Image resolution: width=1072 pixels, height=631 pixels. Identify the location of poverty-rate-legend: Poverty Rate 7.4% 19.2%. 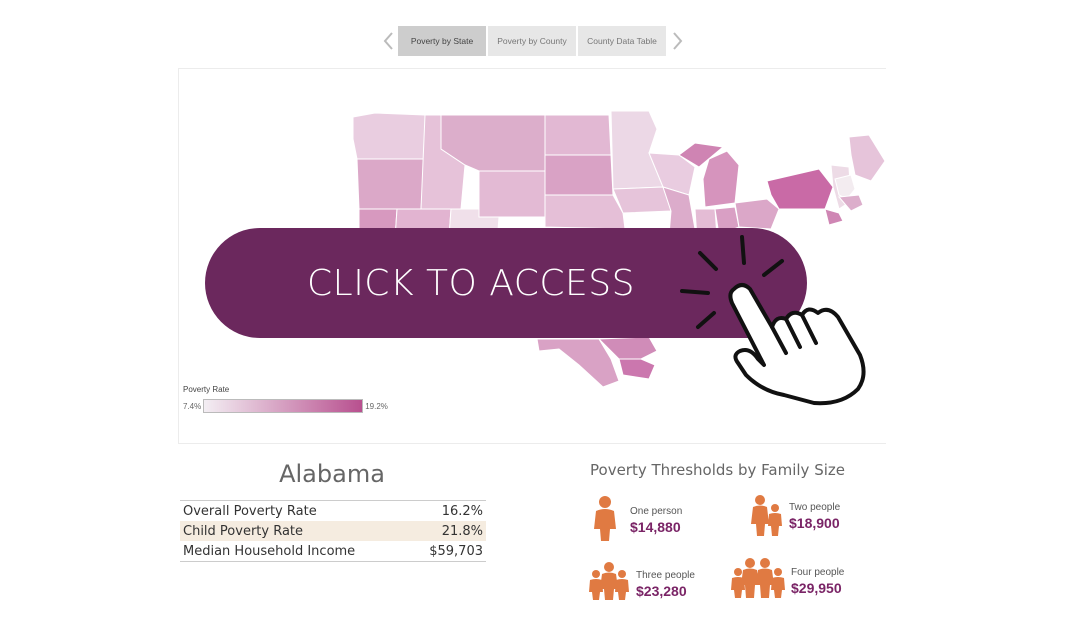
(285, 399).